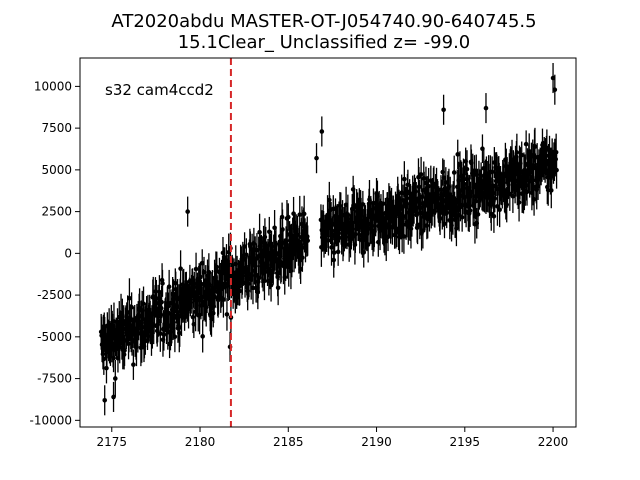 The image size is (640, 480). Describe the element at coordinates (332, 438) in the screenshot. I see `x-axis: 2175 2180 2185 2190 2195 2200` at that location.